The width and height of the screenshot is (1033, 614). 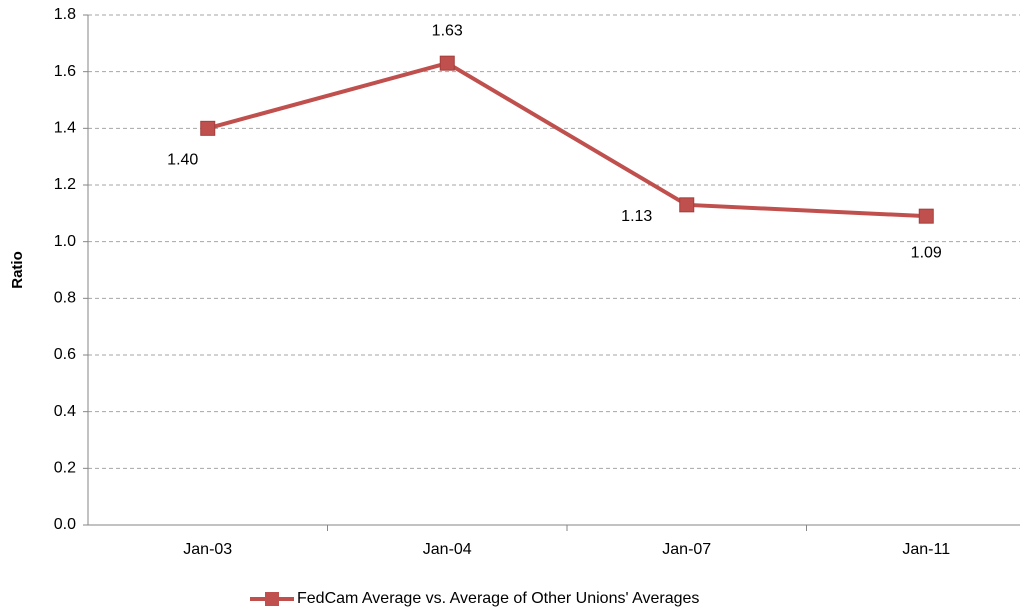 What do you see at coordinates (65, 298) in the screenshot?
I see `y-tick-label: 0.8` at bounding box center [65, 298].